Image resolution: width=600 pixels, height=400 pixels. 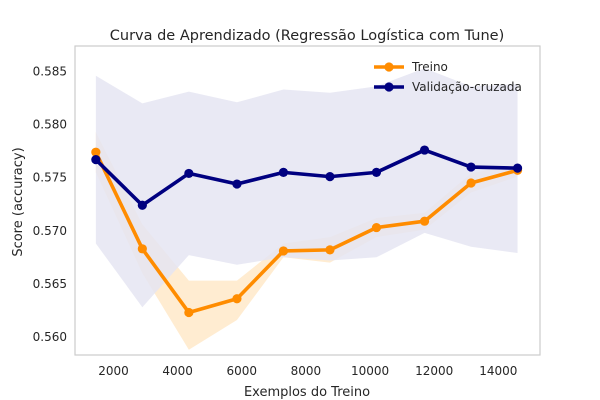 I want to click on legend-label-treino: Treino, so click(x=429, y=67).